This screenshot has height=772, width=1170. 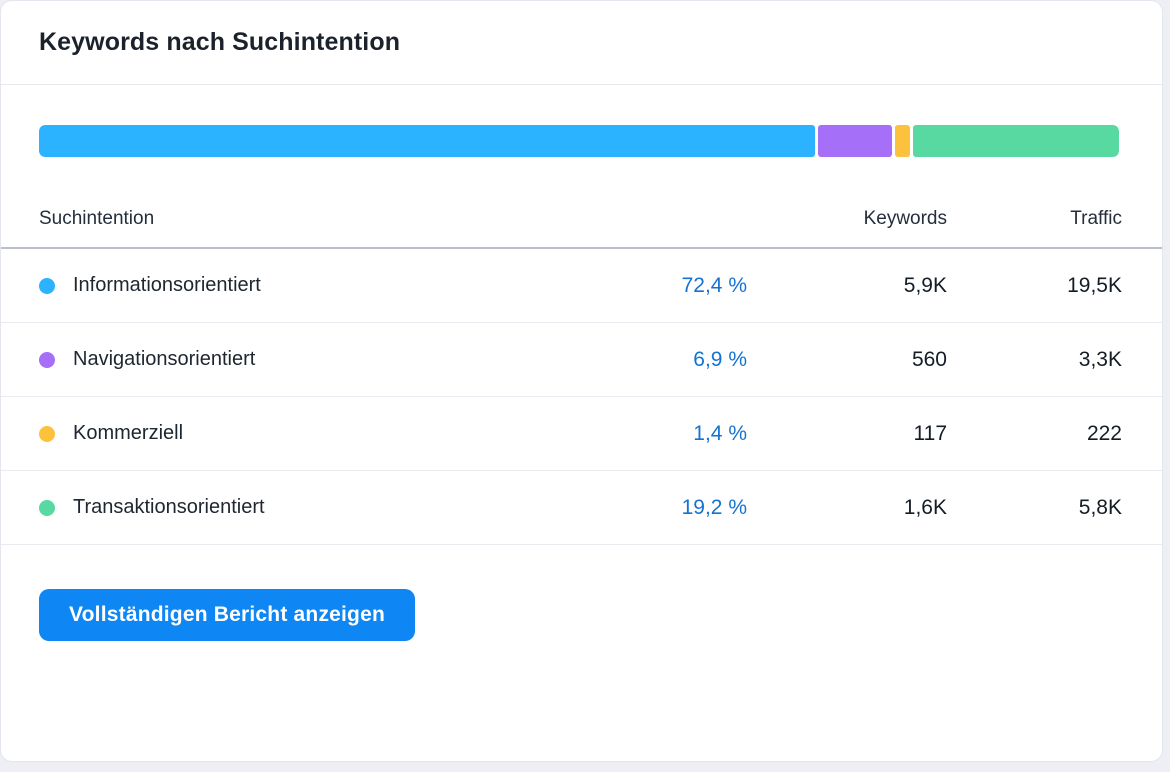 I want to click on traffic-value: 5,8K, so click(x=1100, y=507).